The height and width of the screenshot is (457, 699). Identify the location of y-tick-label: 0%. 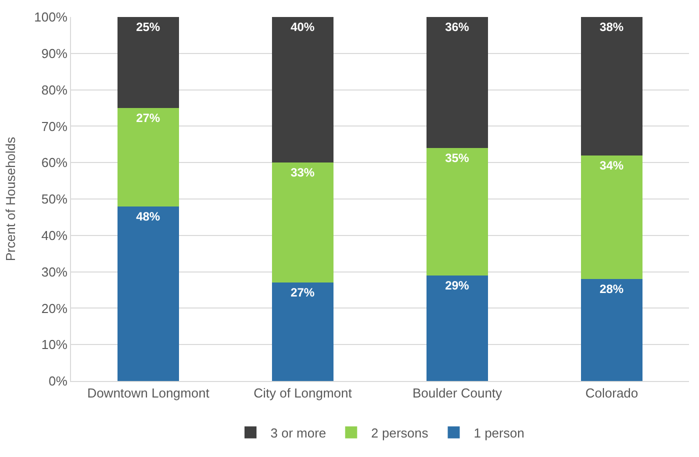
(58, 381).